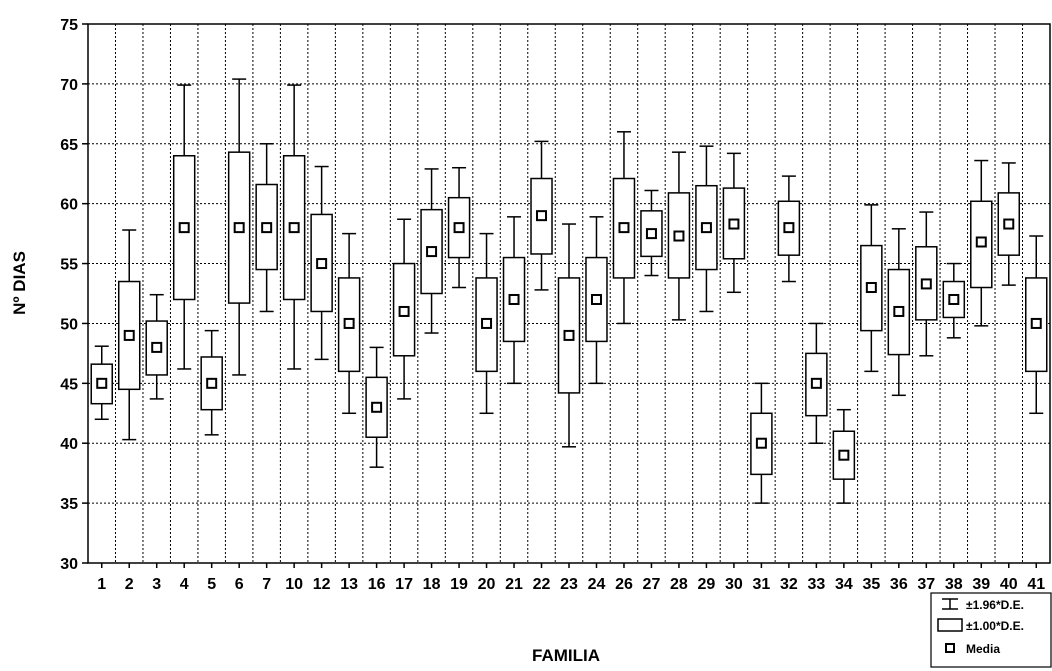  What do you see at coordinates (597, 584) in the screenshot?
I see `x-tick-label: 24` at bounding box center [597, 584].